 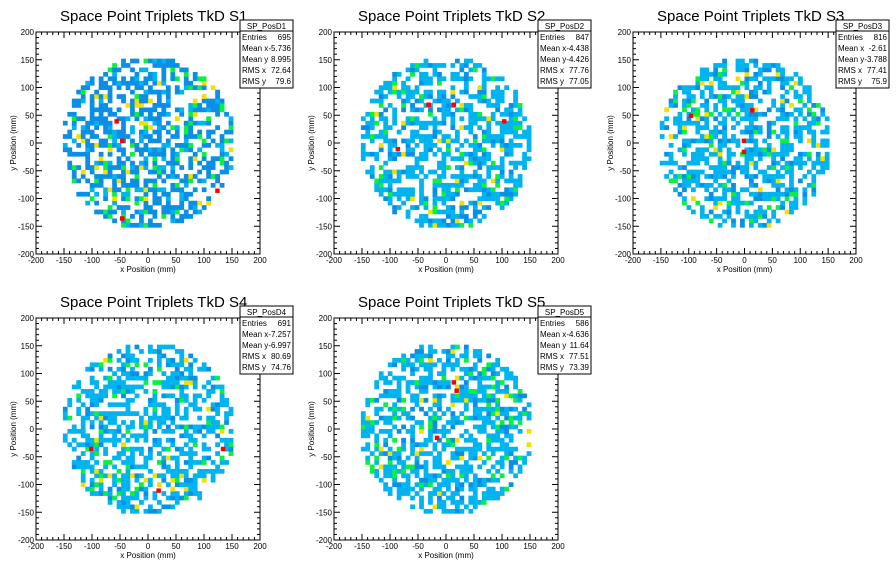 What do you see at coordinates (579, 81) in the screenshot?
I see `stats-value: 77.05` at bounding box center [579, 81].